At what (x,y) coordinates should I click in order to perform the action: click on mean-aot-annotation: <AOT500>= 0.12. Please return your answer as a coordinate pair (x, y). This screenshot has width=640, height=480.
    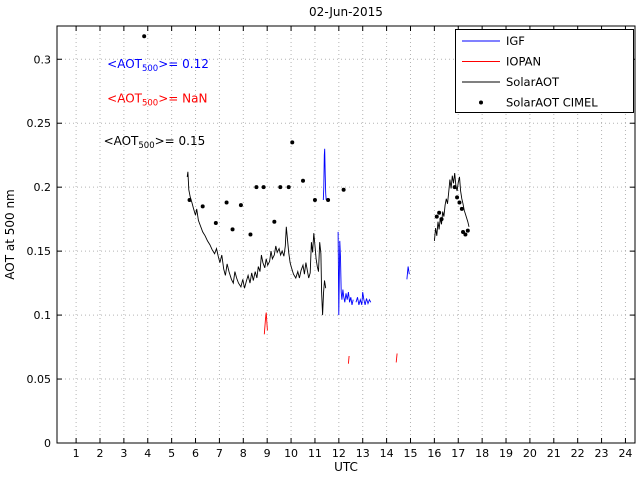
    Looking at the image, I should click on (158, 65).